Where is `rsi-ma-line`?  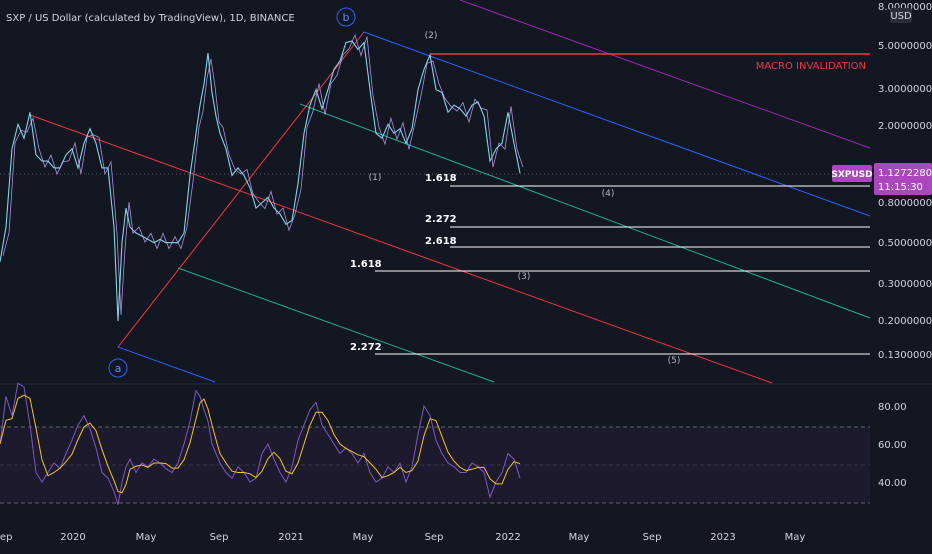
rsi-ma-line is located at coordinates (260, 444).